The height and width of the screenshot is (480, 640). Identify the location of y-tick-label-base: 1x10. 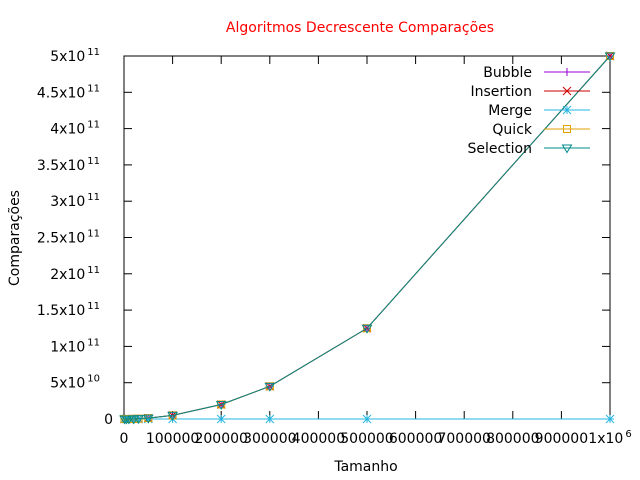
(67, 347).